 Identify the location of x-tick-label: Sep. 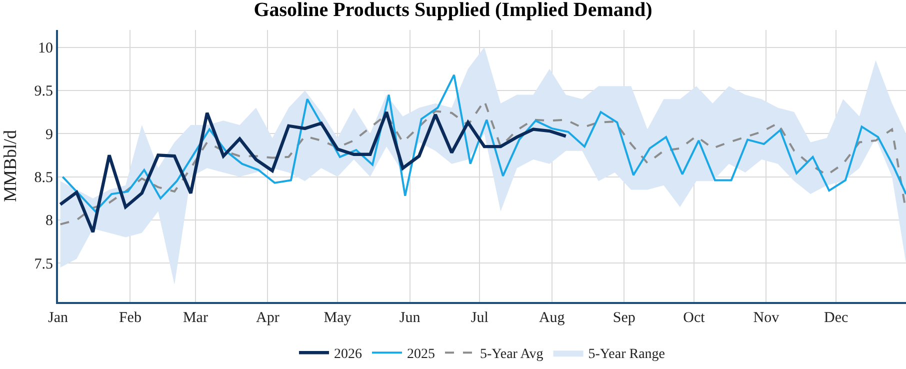
(624, 318).